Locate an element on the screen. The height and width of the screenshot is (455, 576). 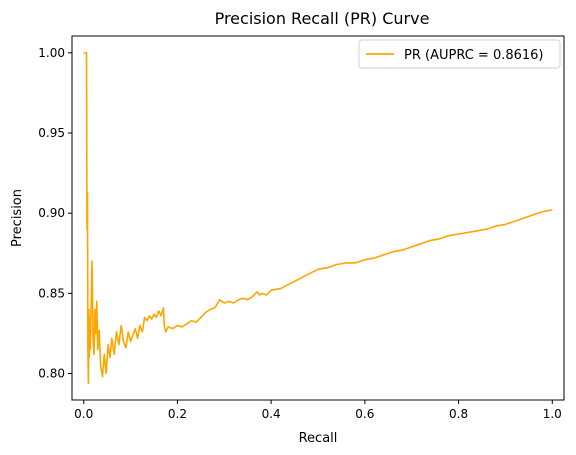
y-tick-label: 0.95 is located at coordinates (51, 133).